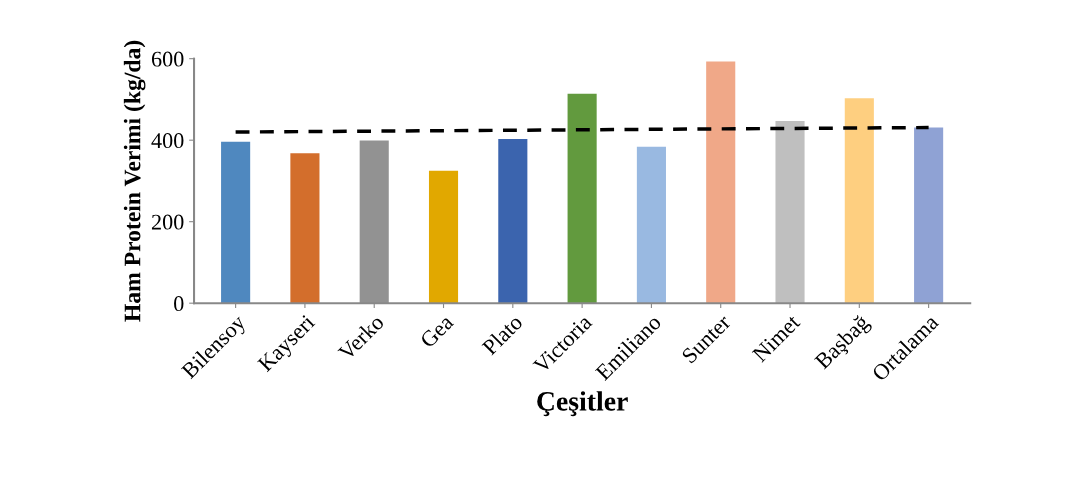 This screenshot has width=1078, height=489. Describe the element at coordinates (437, 331) in the screenshot. I see `x-tick-label: Gea` at that location.